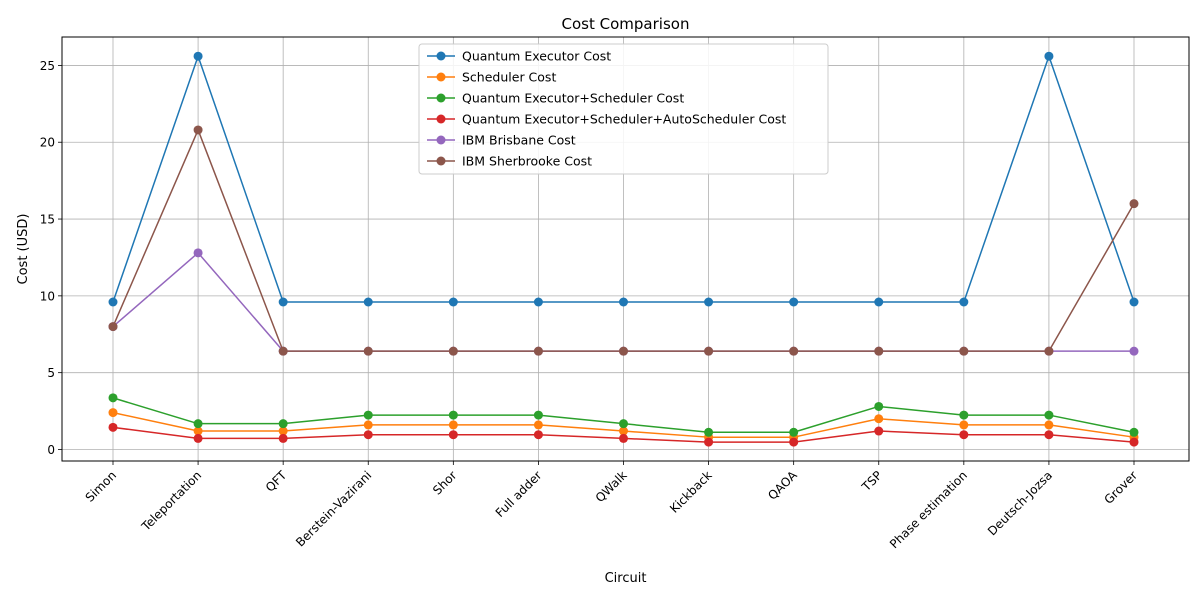 The width and height of the screenshot is (1200, 600). I want to click on y-tick-label: 15, so click(47, 220).